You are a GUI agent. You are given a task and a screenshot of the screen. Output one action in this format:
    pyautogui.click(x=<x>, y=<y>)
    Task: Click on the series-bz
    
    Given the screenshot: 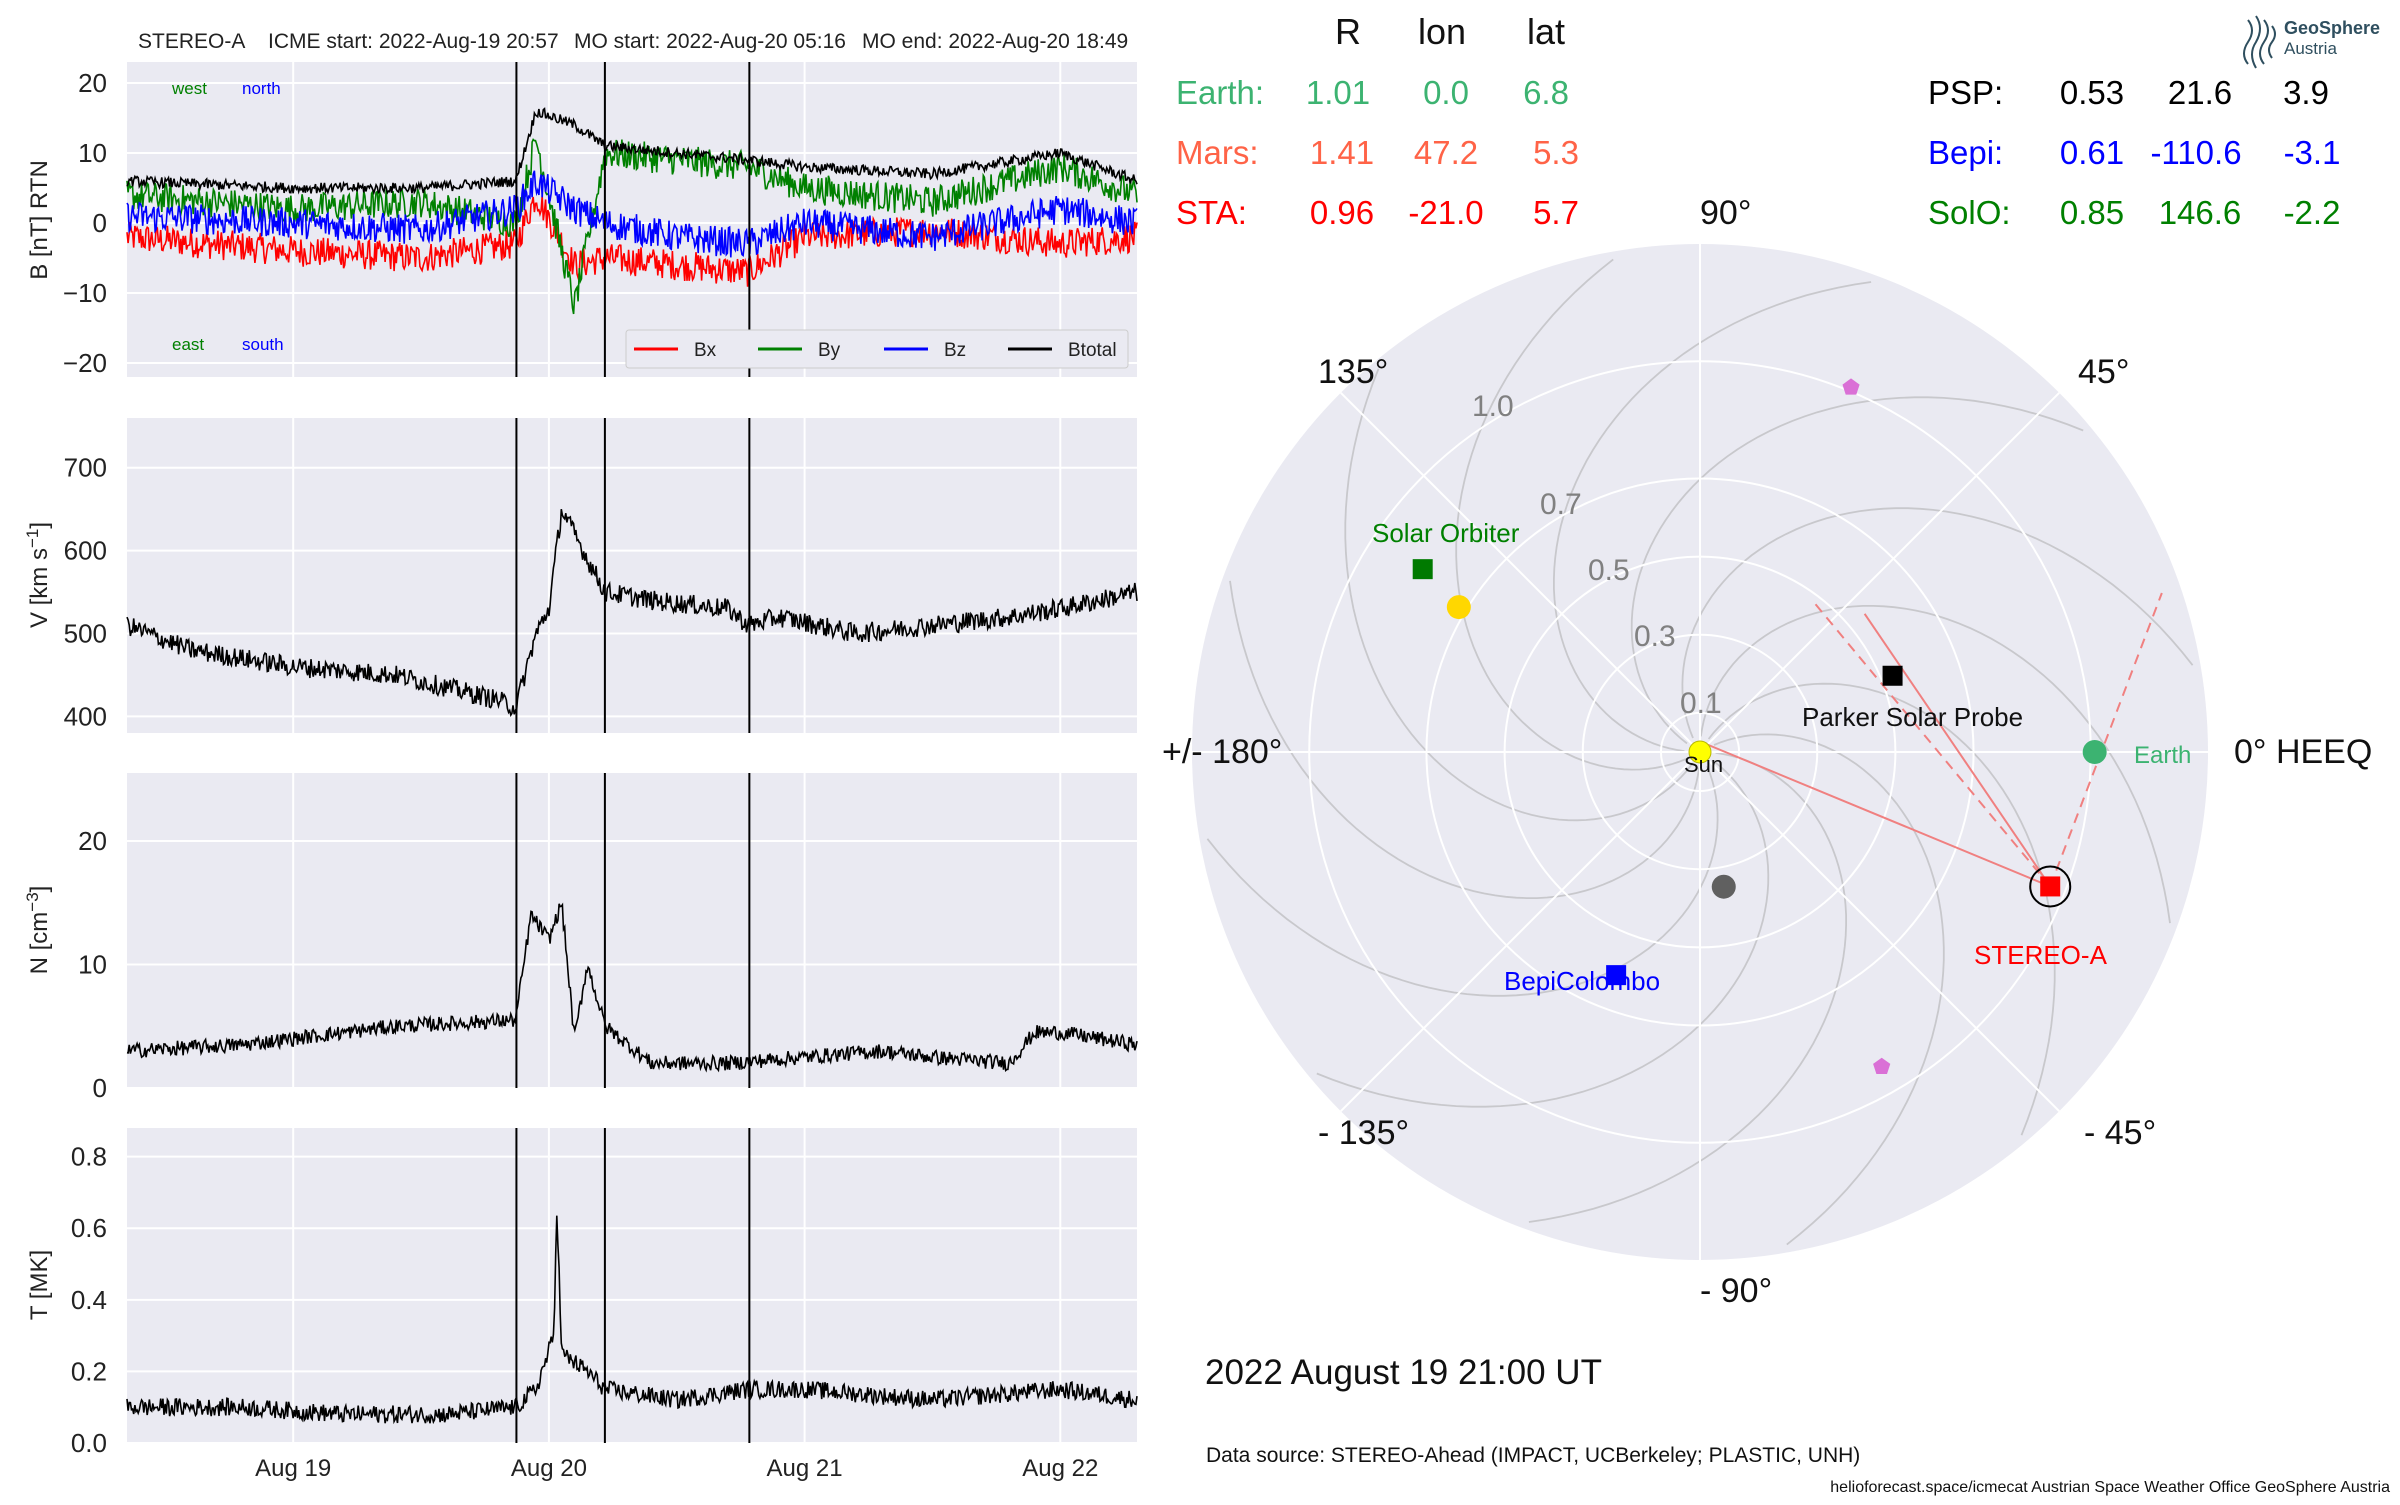 What is the action you would take?
    pyautogui.click(x=632, y=214)
    